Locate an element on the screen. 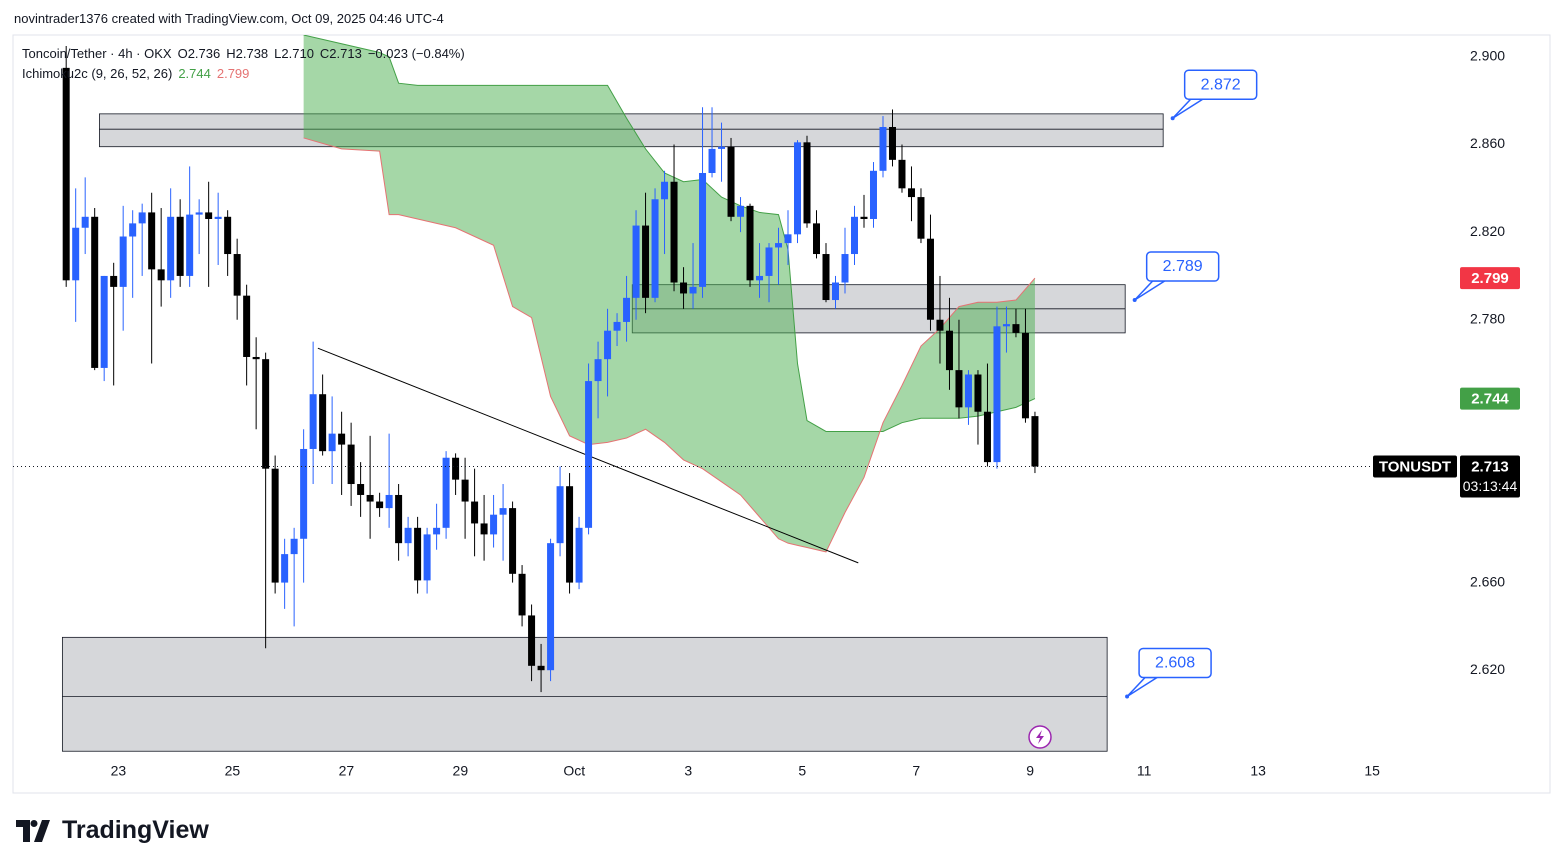  last-price-tag: 2.713 is located at coordinates (1490, 466).